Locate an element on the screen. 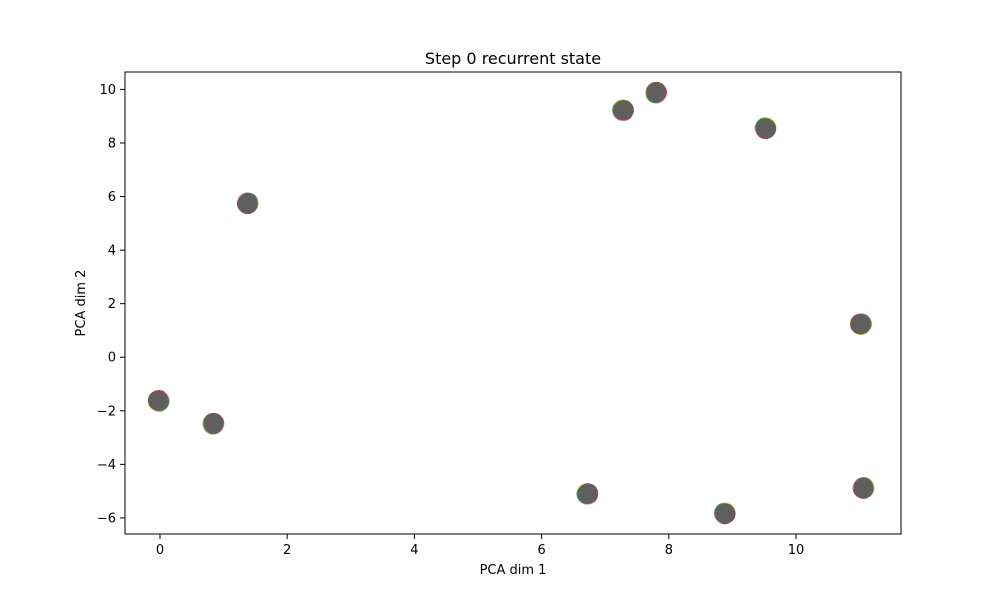  x-tick-label: 8 is located at coordinates (669, 550).